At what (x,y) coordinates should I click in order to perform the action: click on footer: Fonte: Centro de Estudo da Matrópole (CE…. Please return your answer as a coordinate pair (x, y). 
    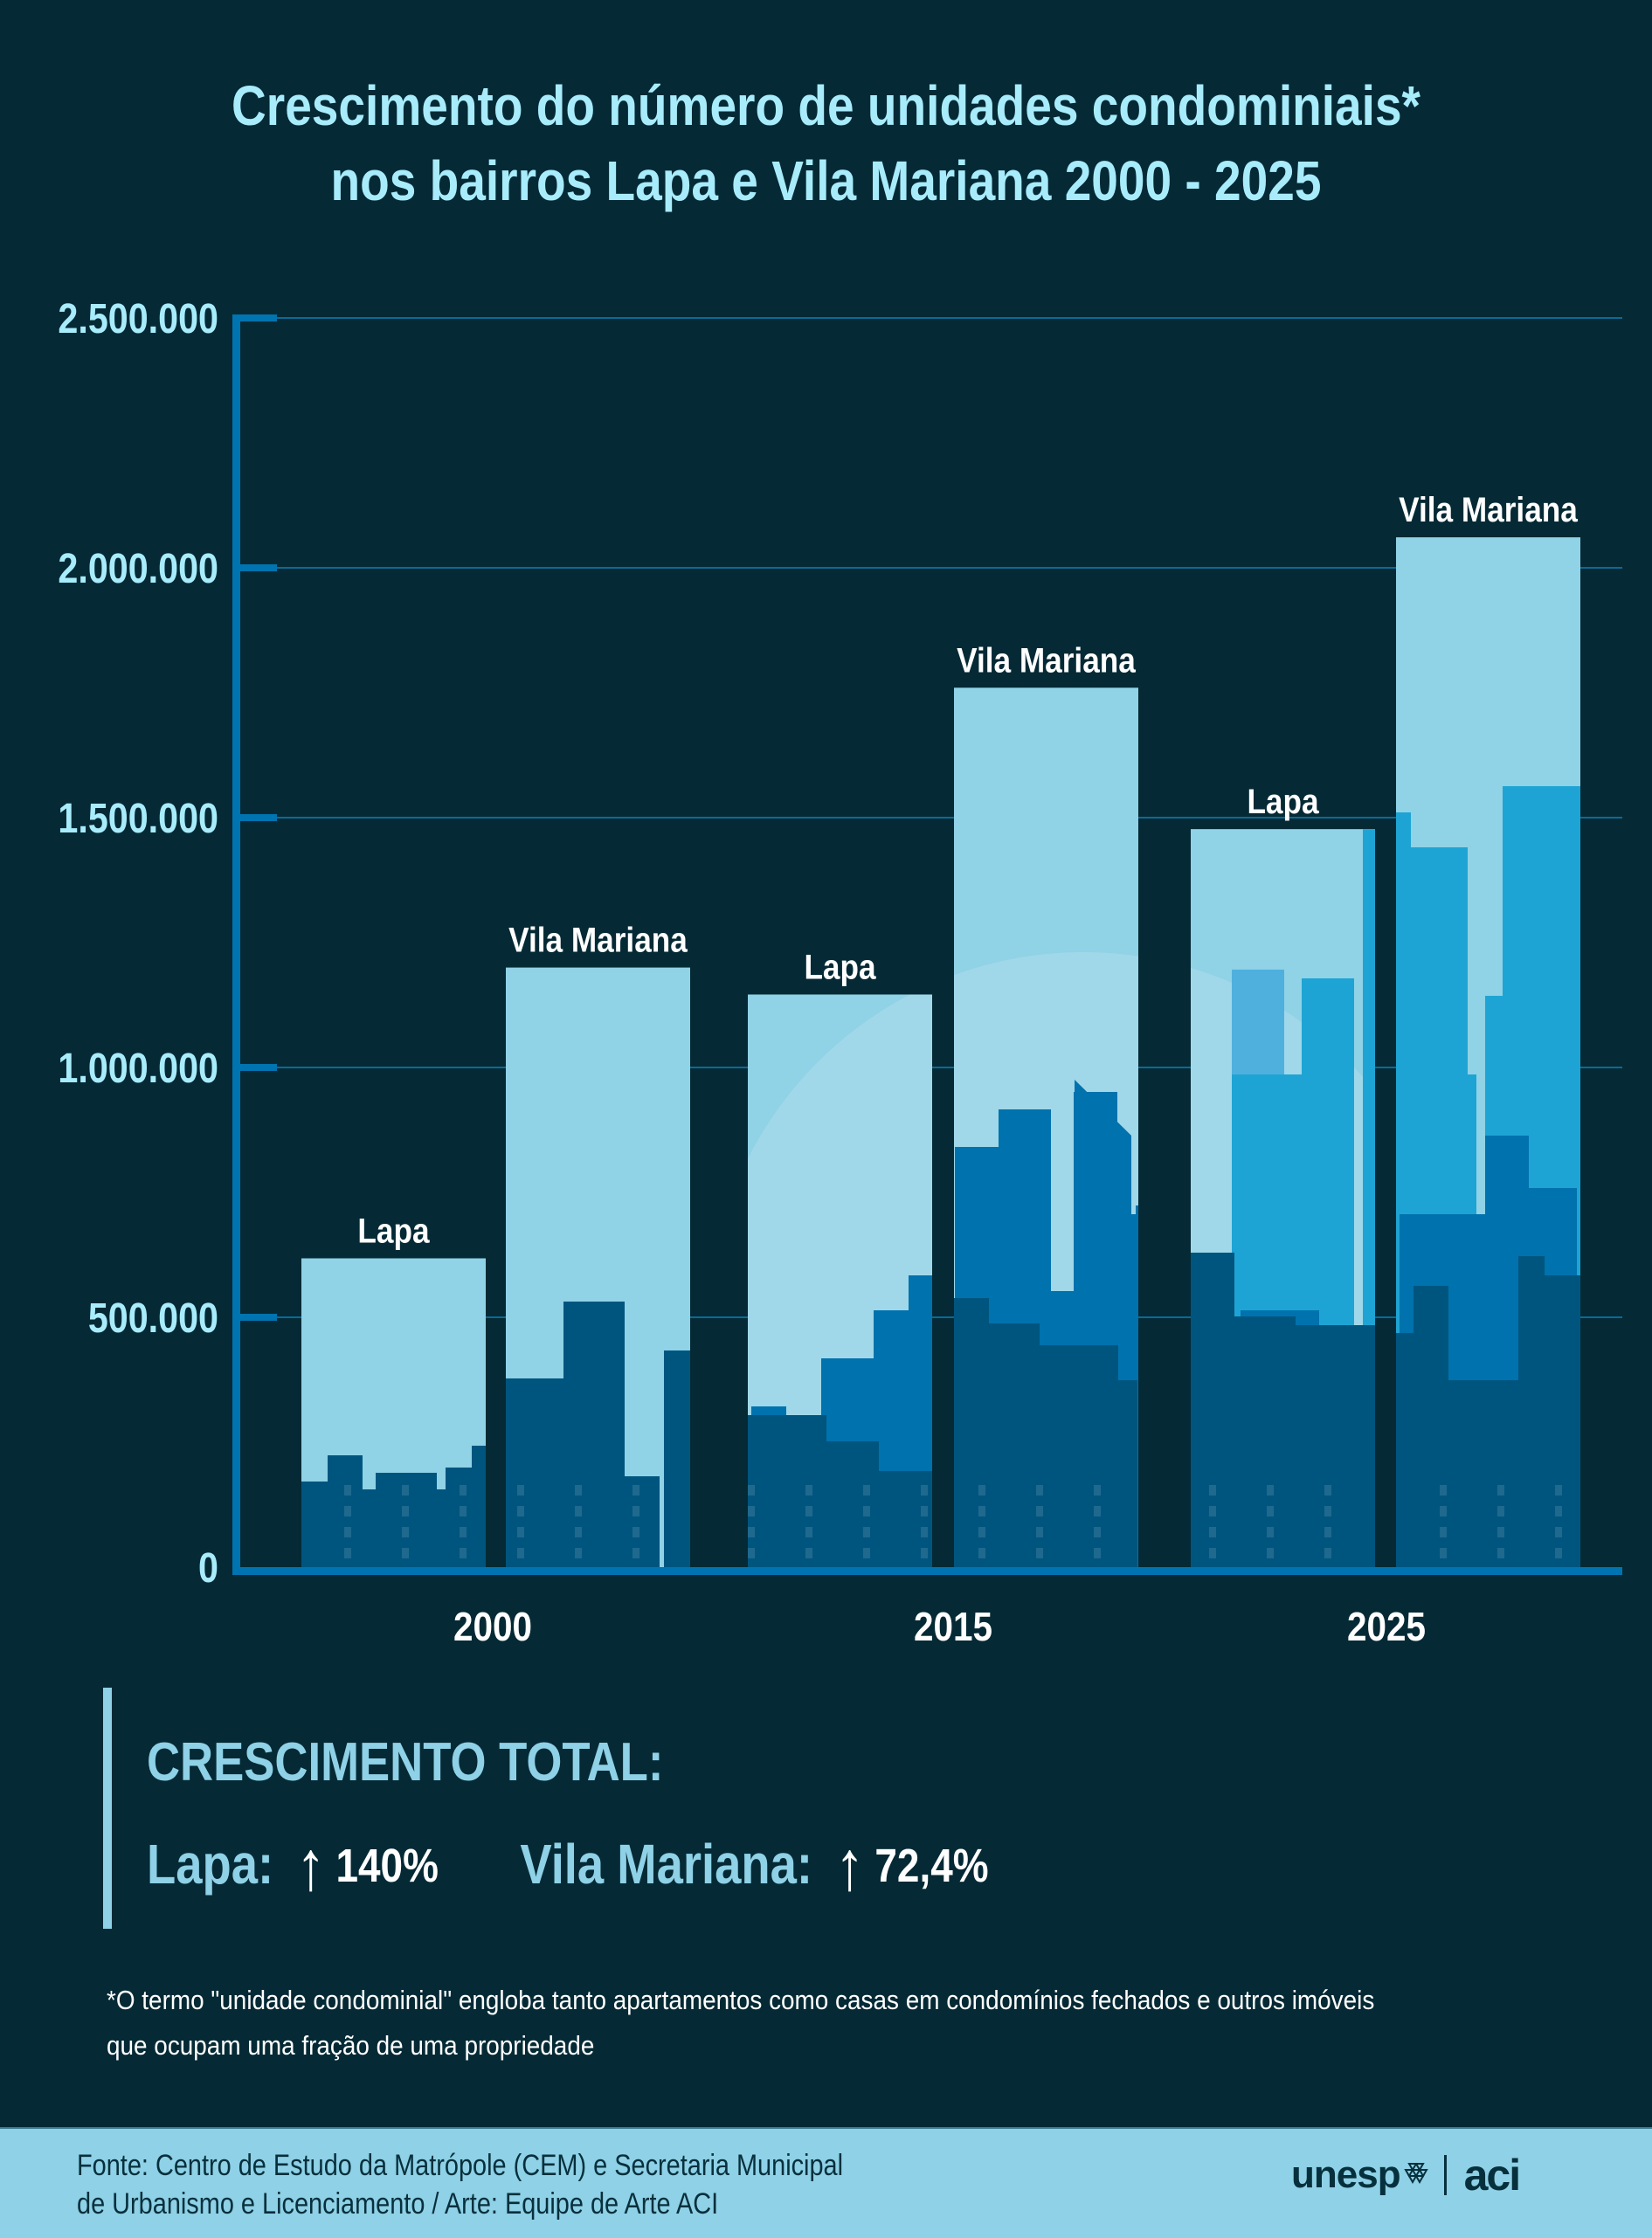
    Looking at the image, I should click on (826, 2182).